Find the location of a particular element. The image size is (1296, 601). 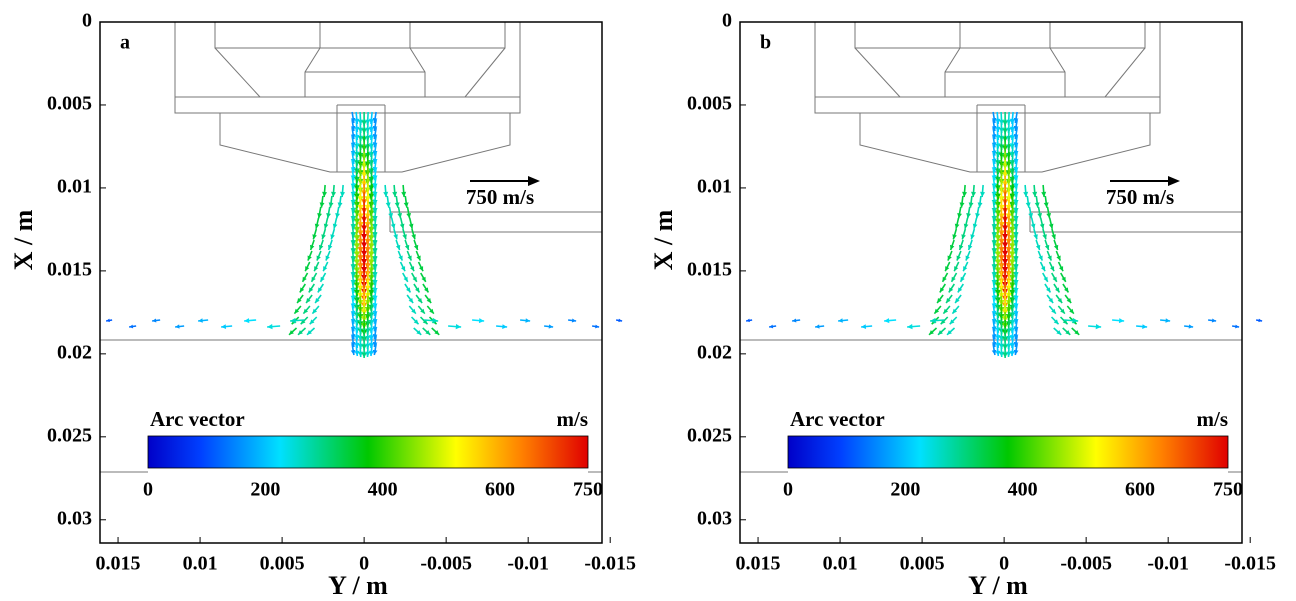

x-tick-label: 0.01 is located at coordinates (200, 564).